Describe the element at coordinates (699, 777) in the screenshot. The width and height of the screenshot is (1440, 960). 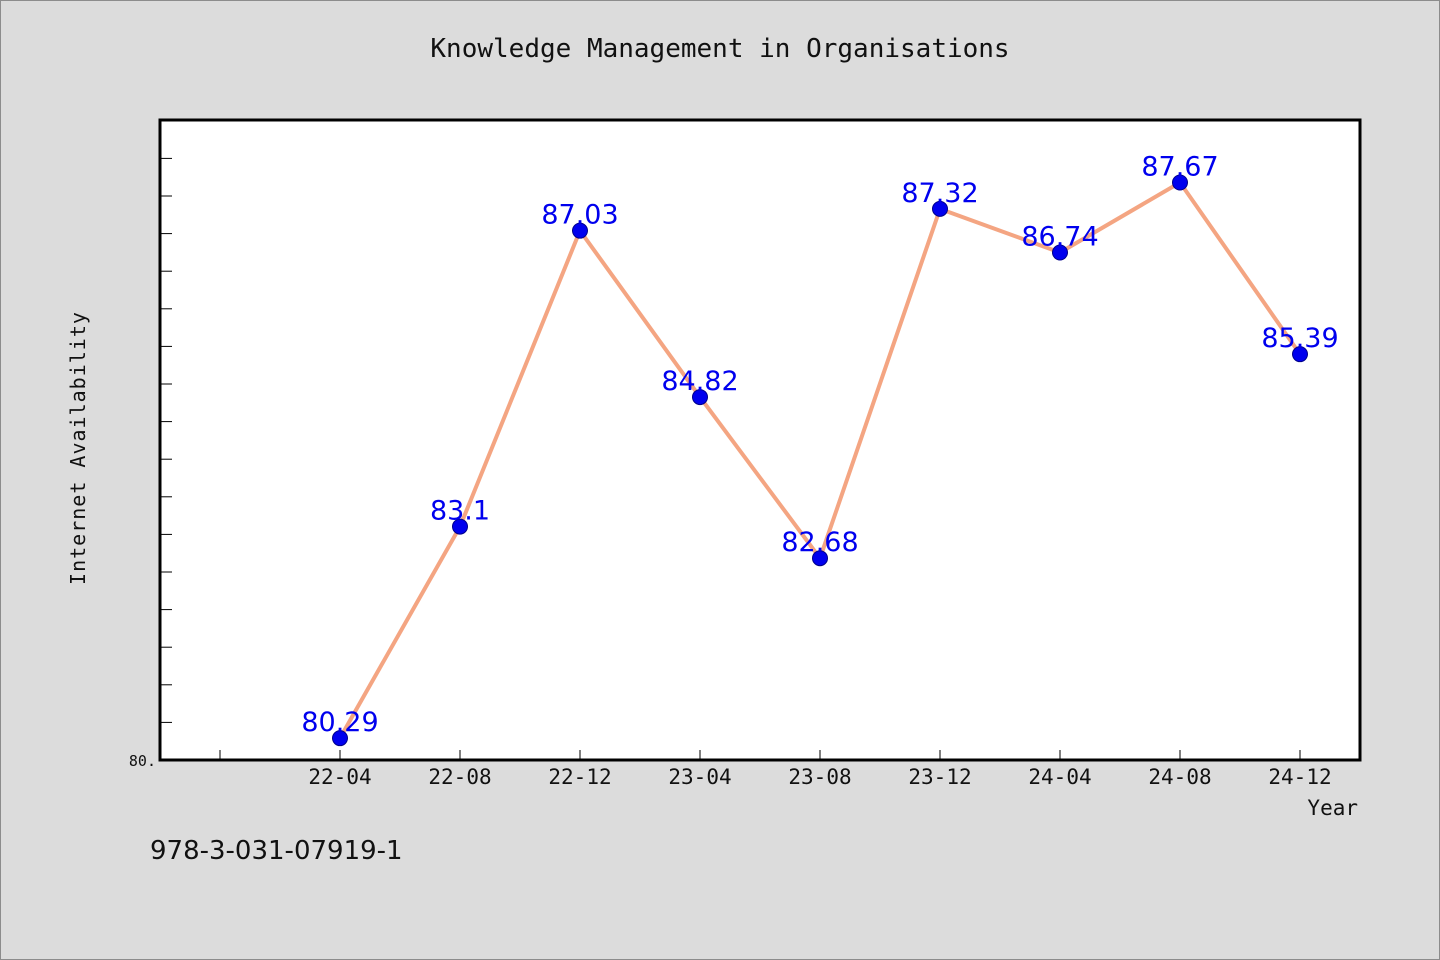
I see `x-tick-label: 23-04` at that location.